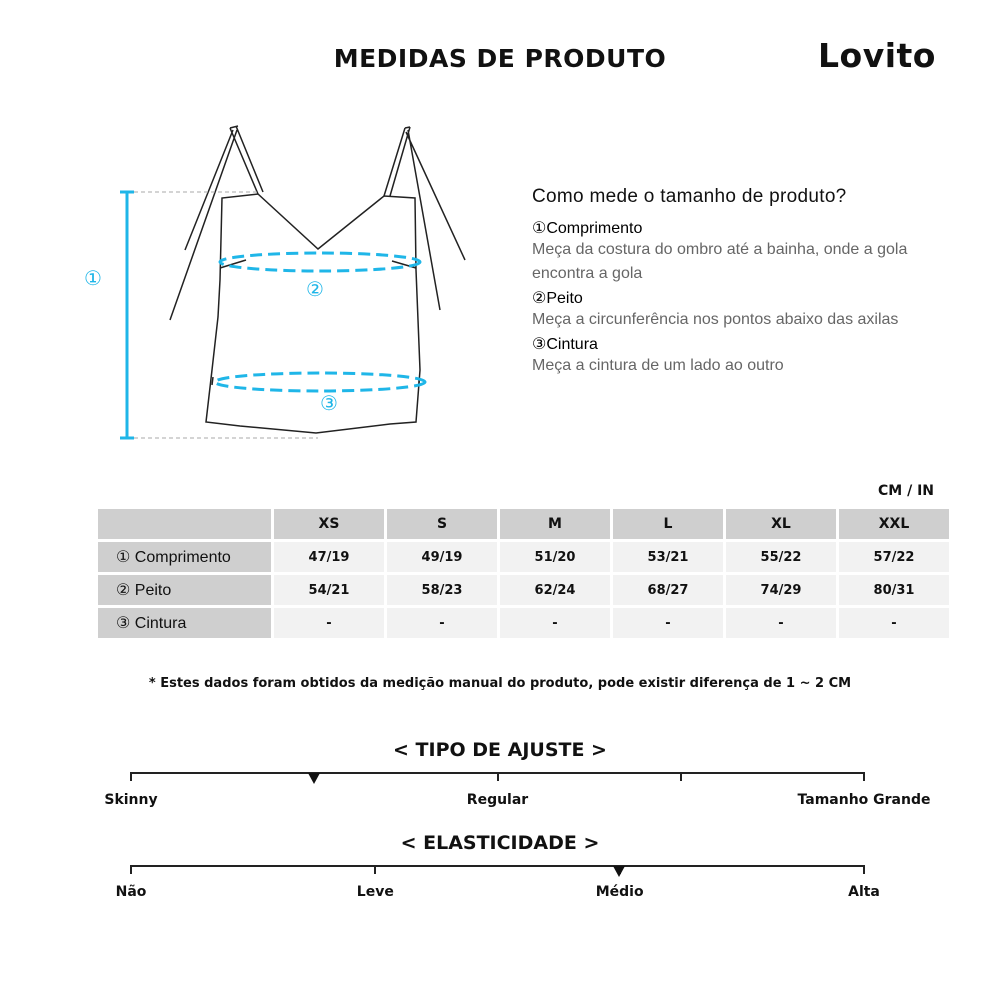 The width and height of the screenshot is (1000, 1000). What do you see at coordinates (668, 524) in the screenshot?
I see `size-header: L` at bounding box center [668, 524].